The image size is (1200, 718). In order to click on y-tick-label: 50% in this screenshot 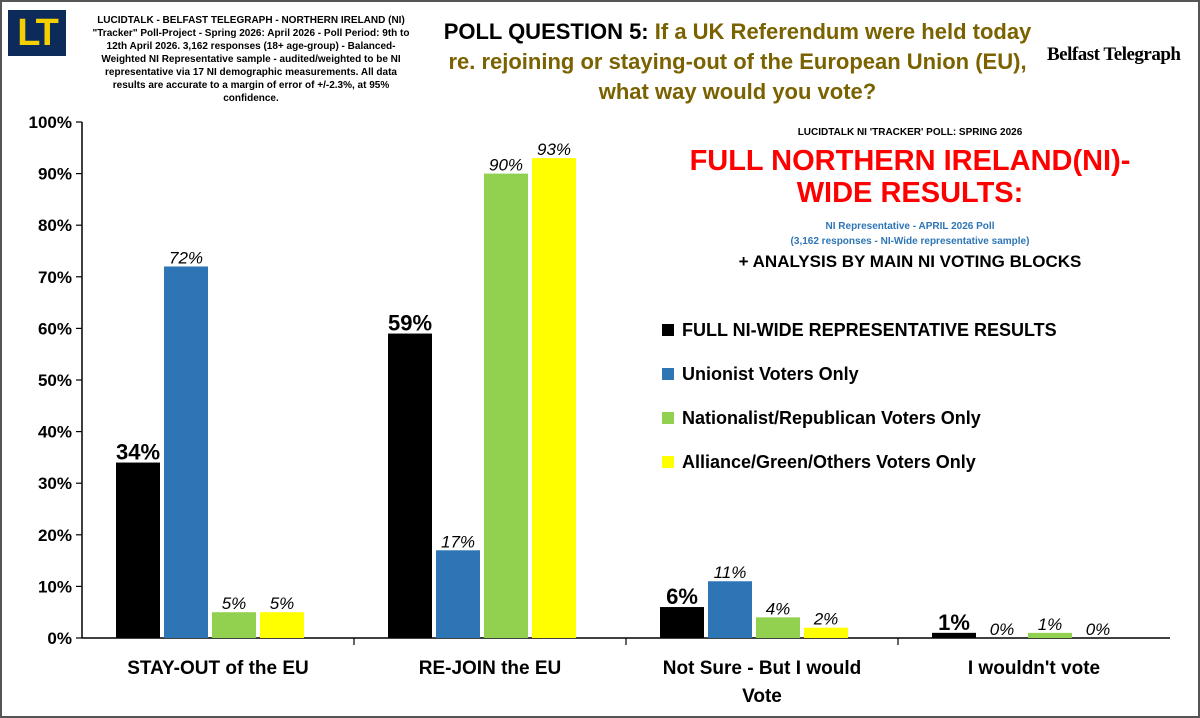, I will do `click(55, 380)`.